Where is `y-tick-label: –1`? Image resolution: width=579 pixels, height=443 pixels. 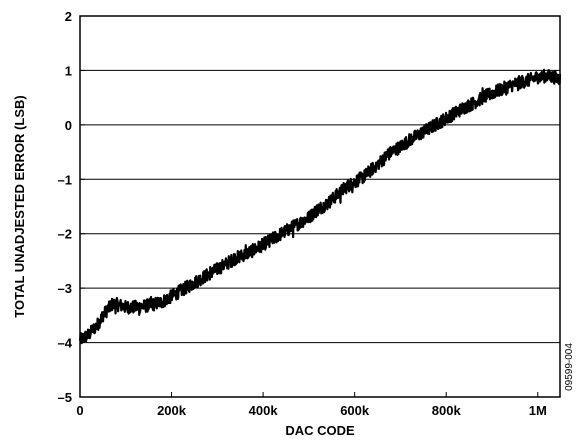
y-tick-label: –1 is located at coordinates (65, 179).